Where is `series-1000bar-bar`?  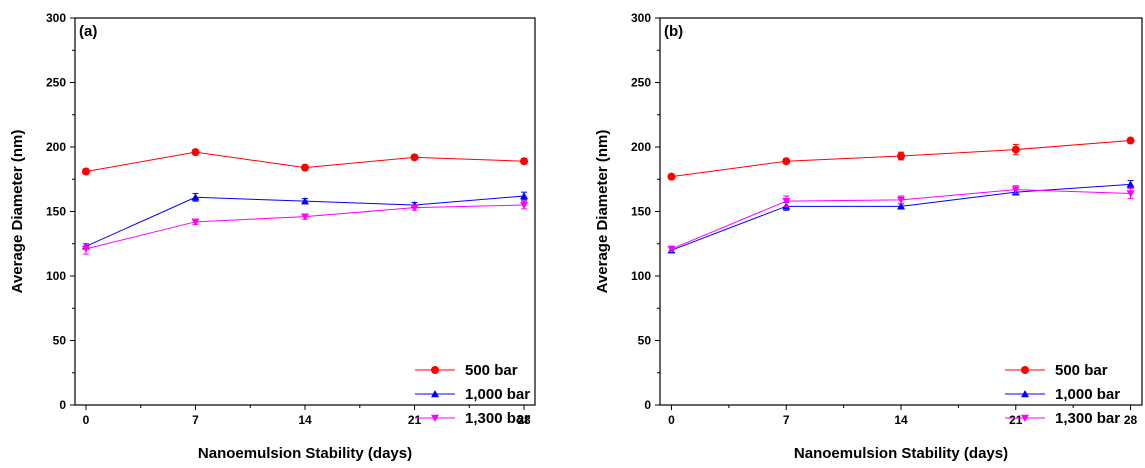
series-1000bar-bar is located at coordinates (305, 220).